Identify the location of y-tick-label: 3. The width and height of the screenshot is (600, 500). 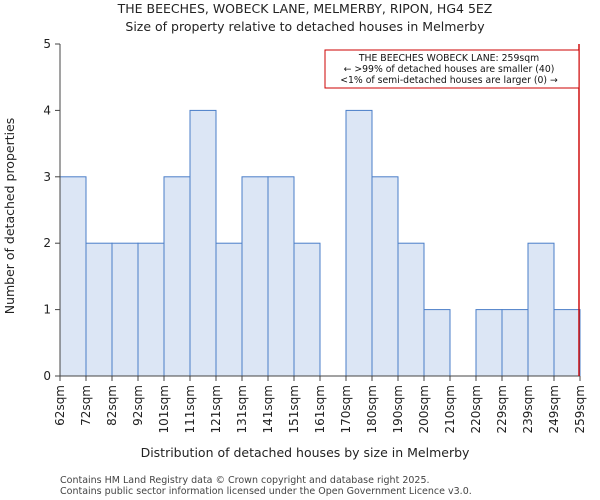
(47, 177).